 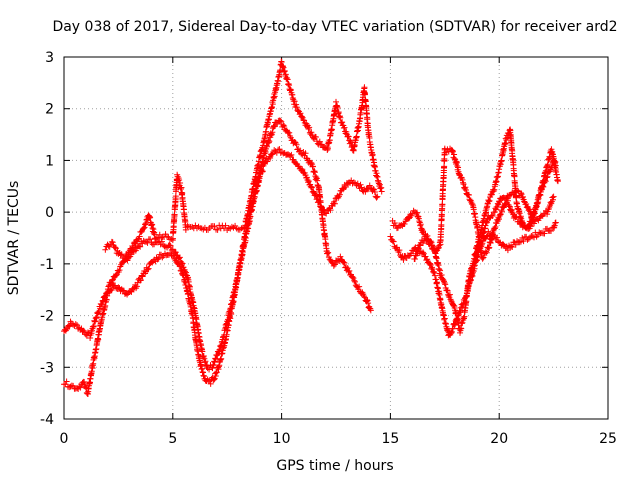 I want to click on series-track-d, so click(x=473, y=279).